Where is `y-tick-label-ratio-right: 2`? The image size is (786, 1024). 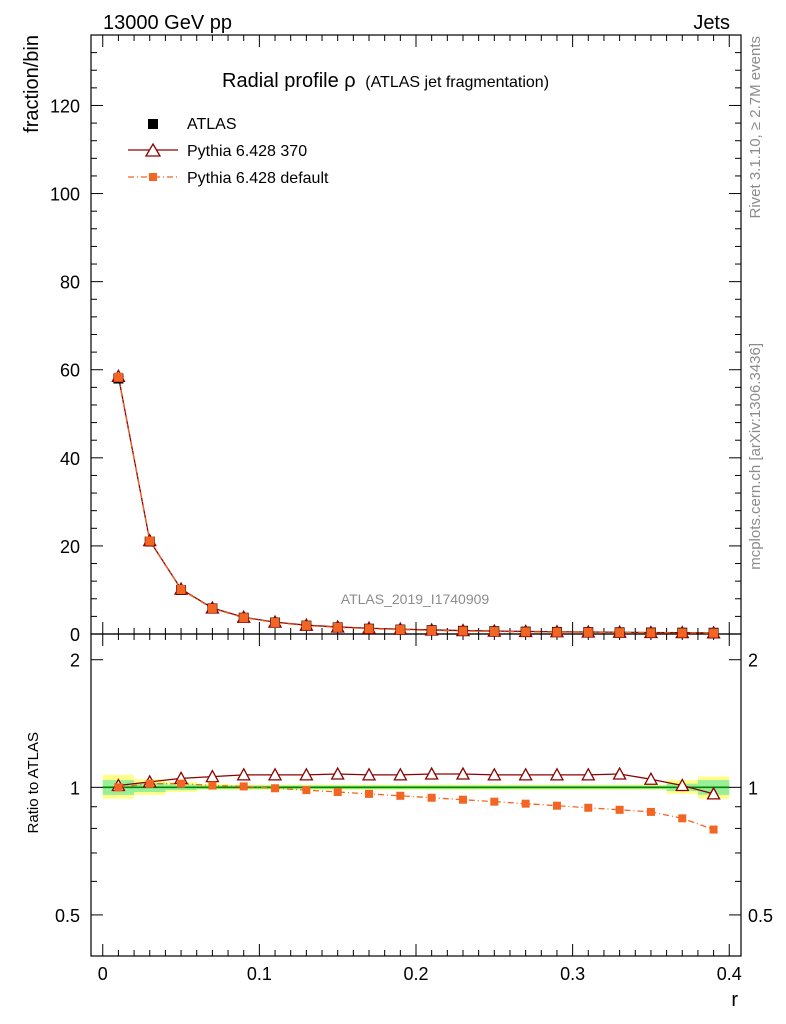
y-tick-label-ratio-right: 2 is located at coordinates (753, 661).